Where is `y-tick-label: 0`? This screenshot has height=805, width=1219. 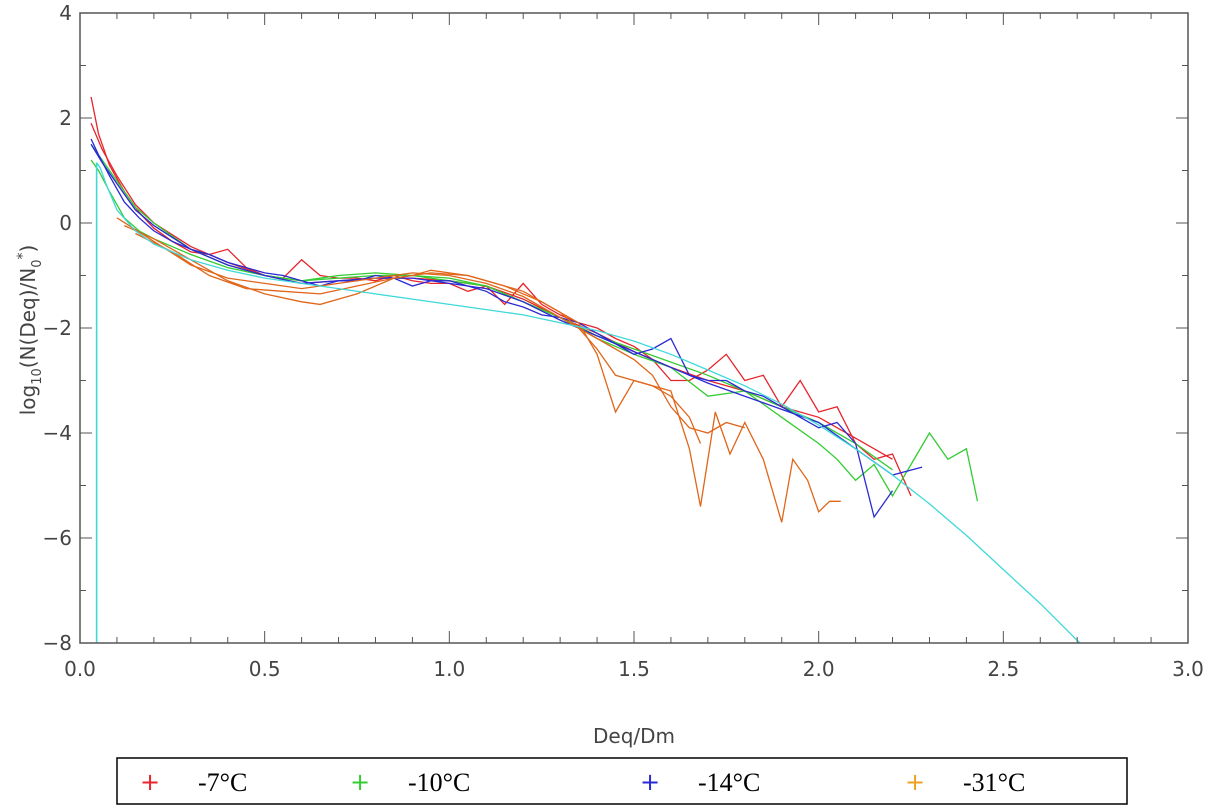
y-tick-label: 0 is located at coordinates (65, 223).